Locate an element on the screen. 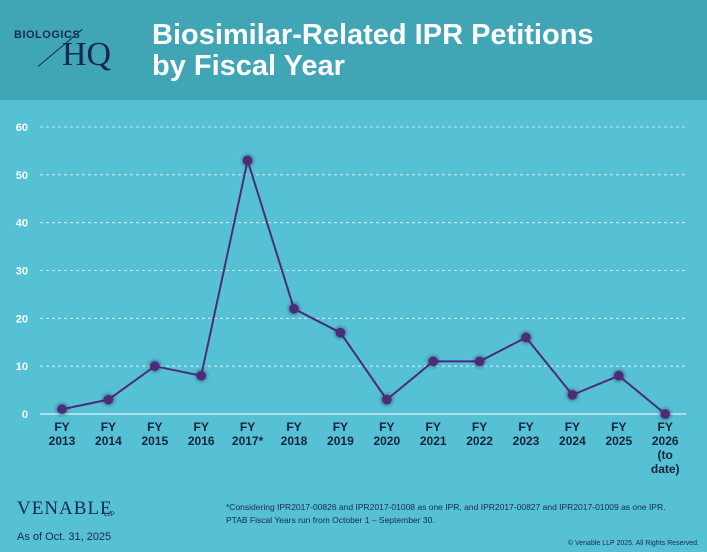 The width and height of the screenshot is (707, 552). chart-title-line-2: by Fiscal Year is located at coordinates (248, 66).